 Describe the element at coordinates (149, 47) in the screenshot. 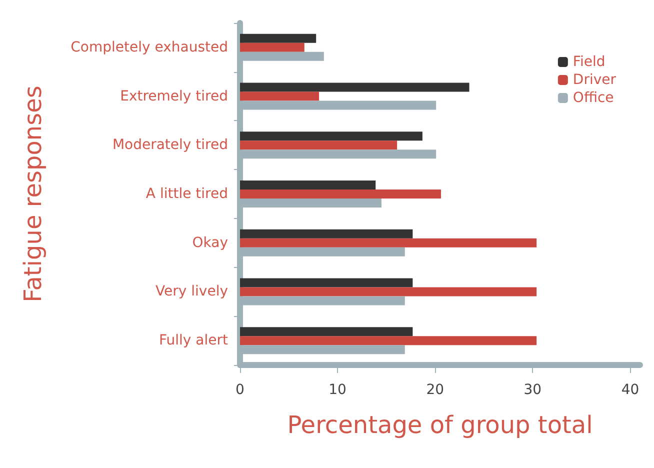

I see `y-tick-label: Completely exhausted` at that location.